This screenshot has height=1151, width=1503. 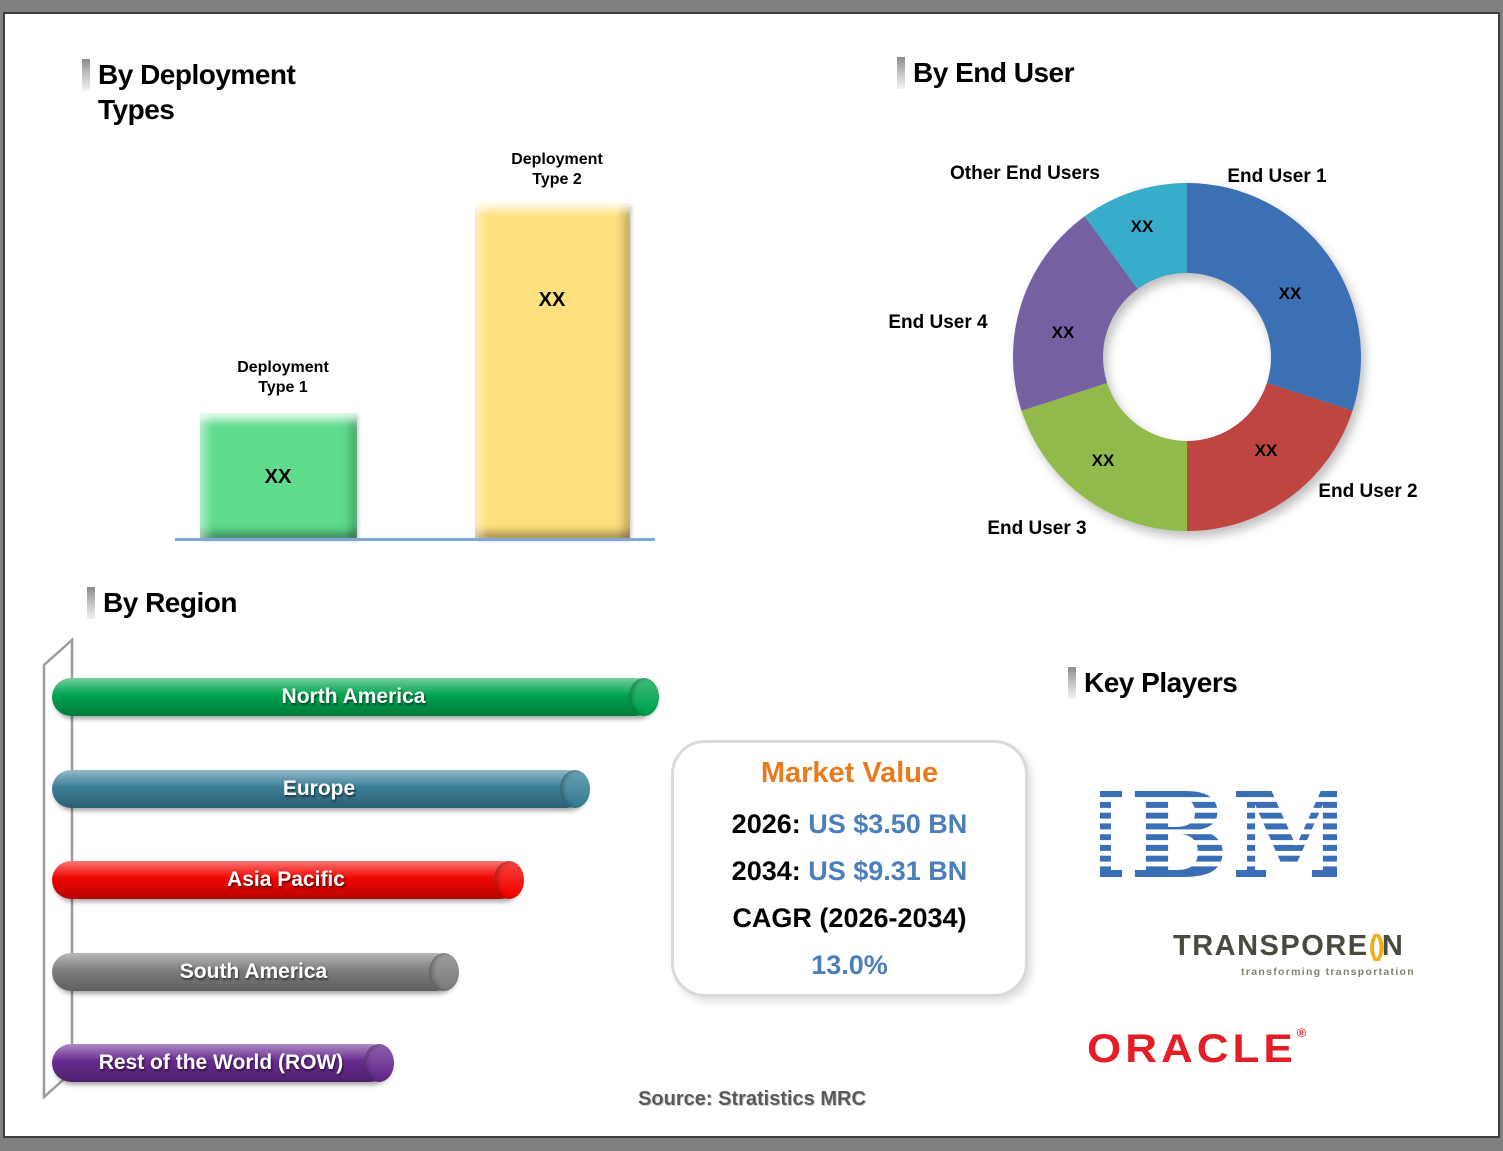 What do you see at coordinates (552, 300) in the screenshot?
I see `deployment-bar-2-value: XX` at bounding box center [552, 300].